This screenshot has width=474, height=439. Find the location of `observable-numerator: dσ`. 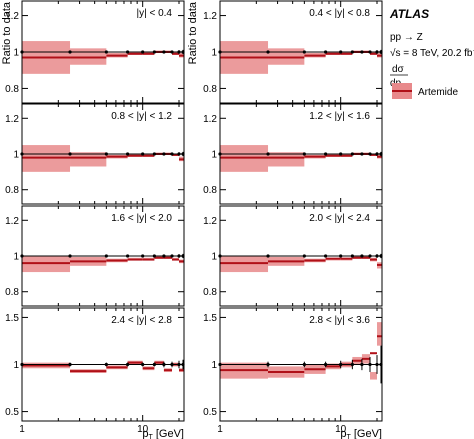

observable-numerator: dσ is located at coordinates (398, 69).